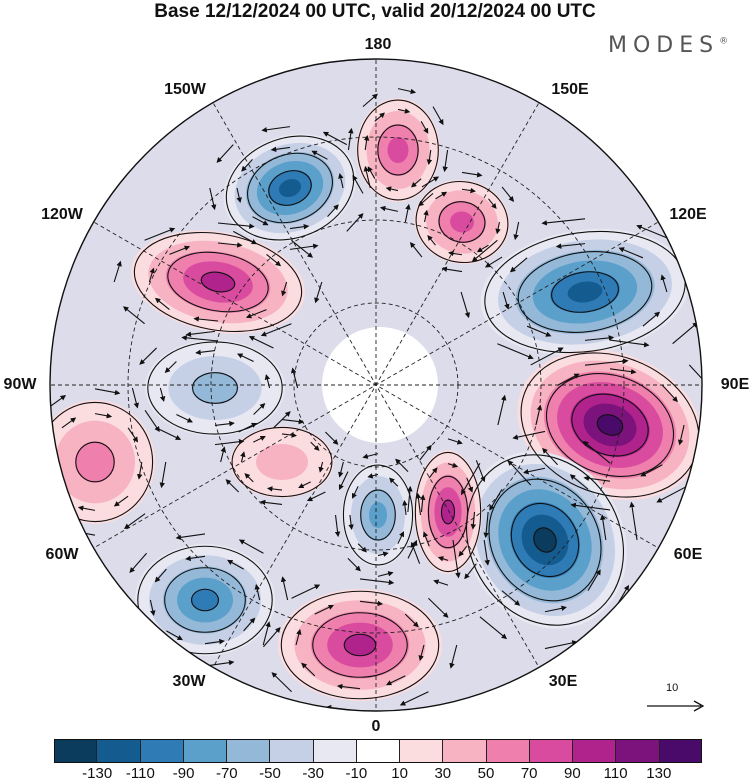 This screenshot has width=750, height=783. I want to click on longitude-label: 30E, so click(563, 681).